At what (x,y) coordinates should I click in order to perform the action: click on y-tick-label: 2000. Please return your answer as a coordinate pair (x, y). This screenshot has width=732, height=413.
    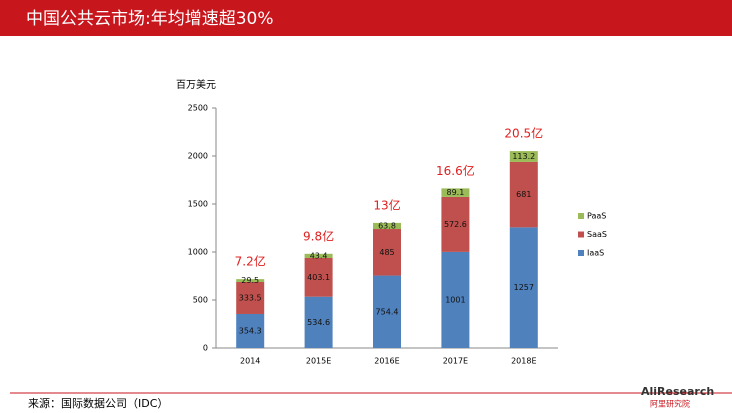
    Looking at the image, I should click on (198, 156).